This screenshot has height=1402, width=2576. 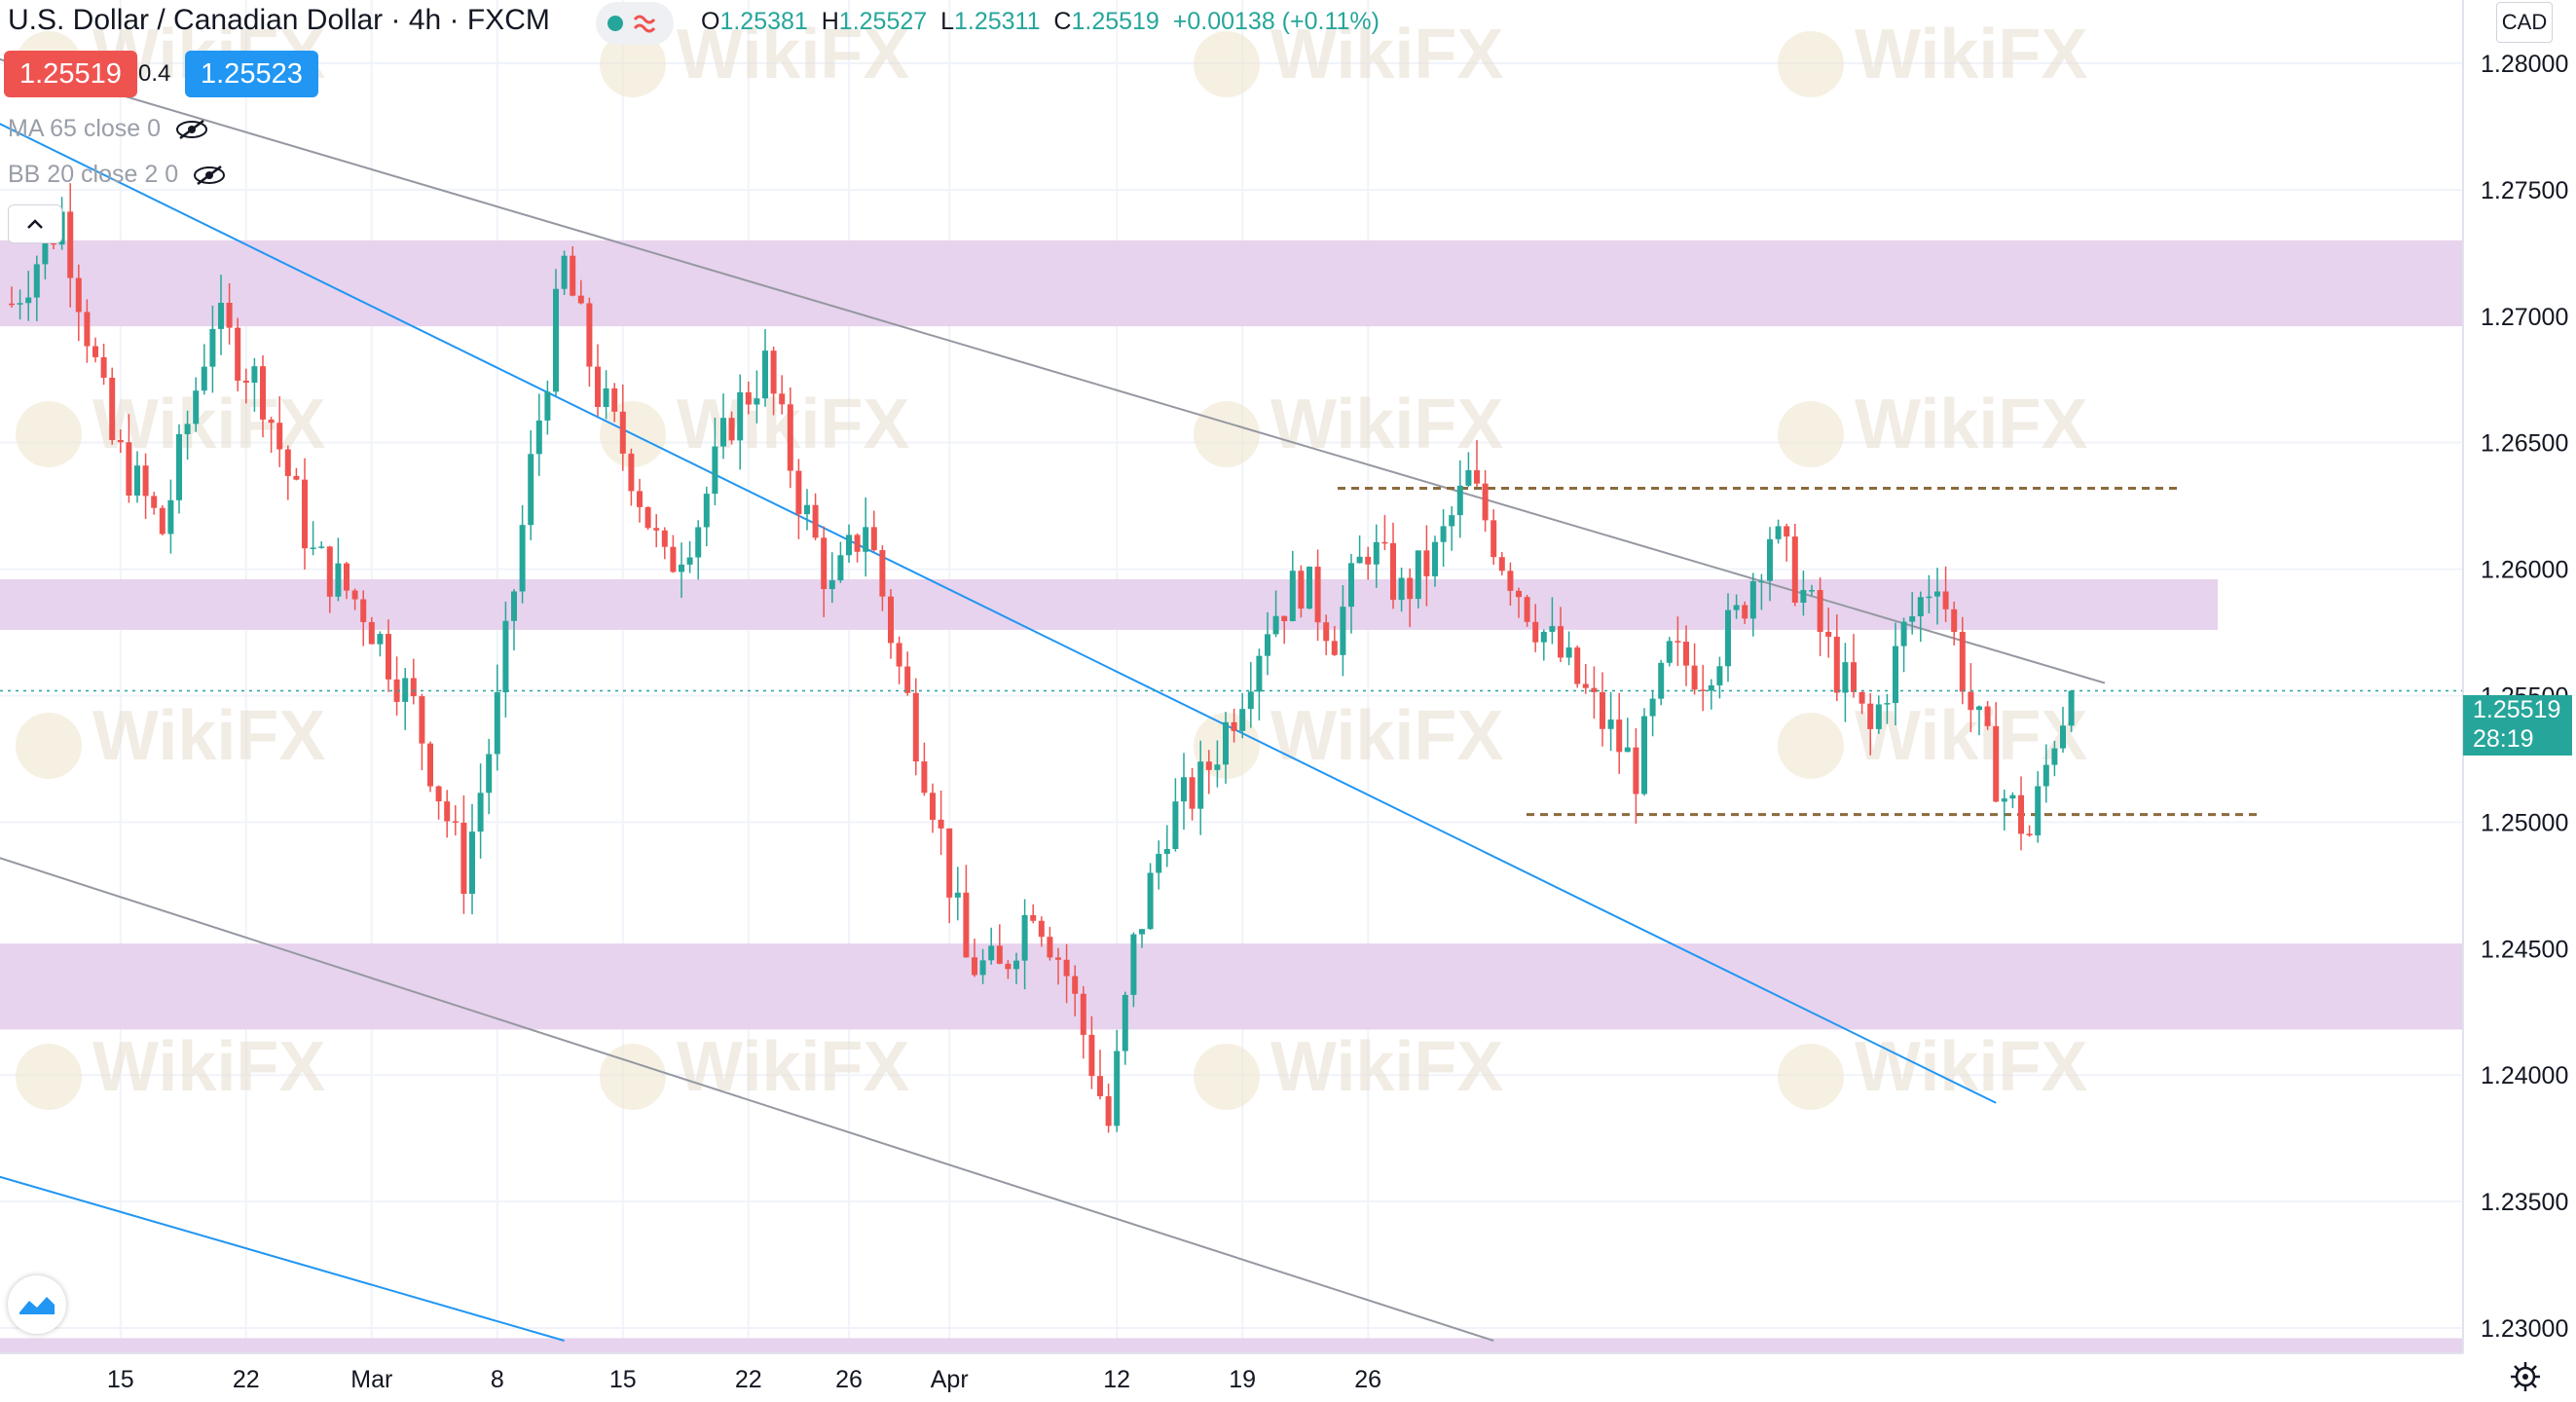 I want to click on time-tick-label: 15, so click(x=623, y=1379).